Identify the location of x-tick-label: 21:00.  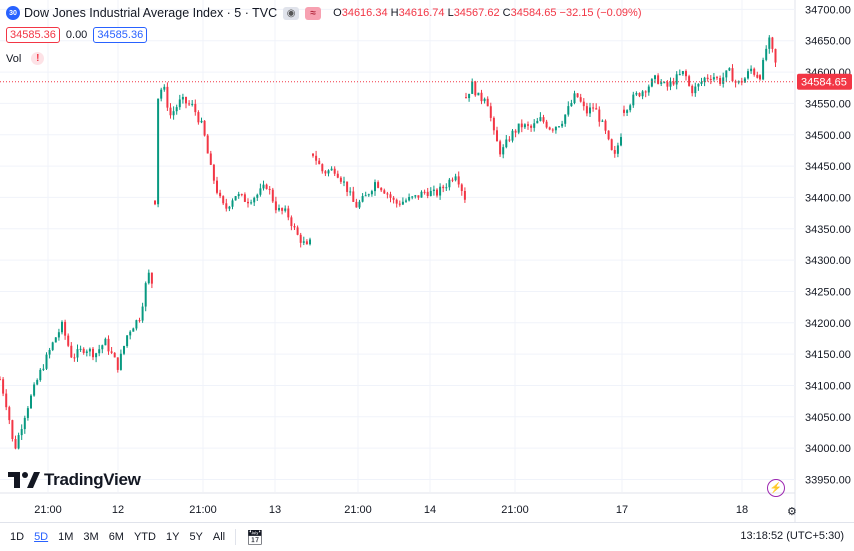
(203, 510).